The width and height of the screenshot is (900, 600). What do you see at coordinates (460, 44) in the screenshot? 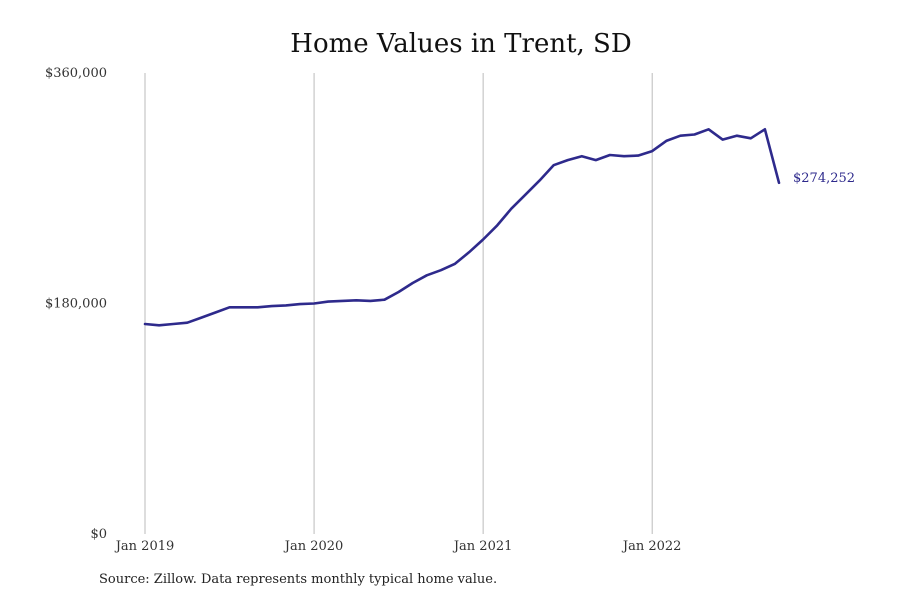
I see `chart-title: Home Values in Trent, SD` at bounding box center [460, 44].